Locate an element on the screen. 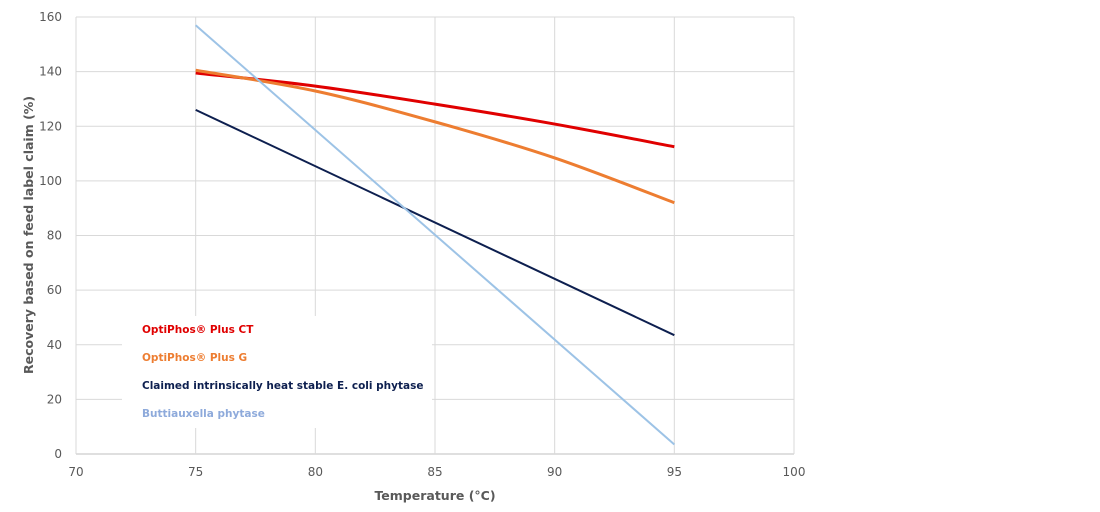 Image resolution: width=1100 pixels, height=512 pixels. x-tick-label: 85 is located at coordinates (434, 472).